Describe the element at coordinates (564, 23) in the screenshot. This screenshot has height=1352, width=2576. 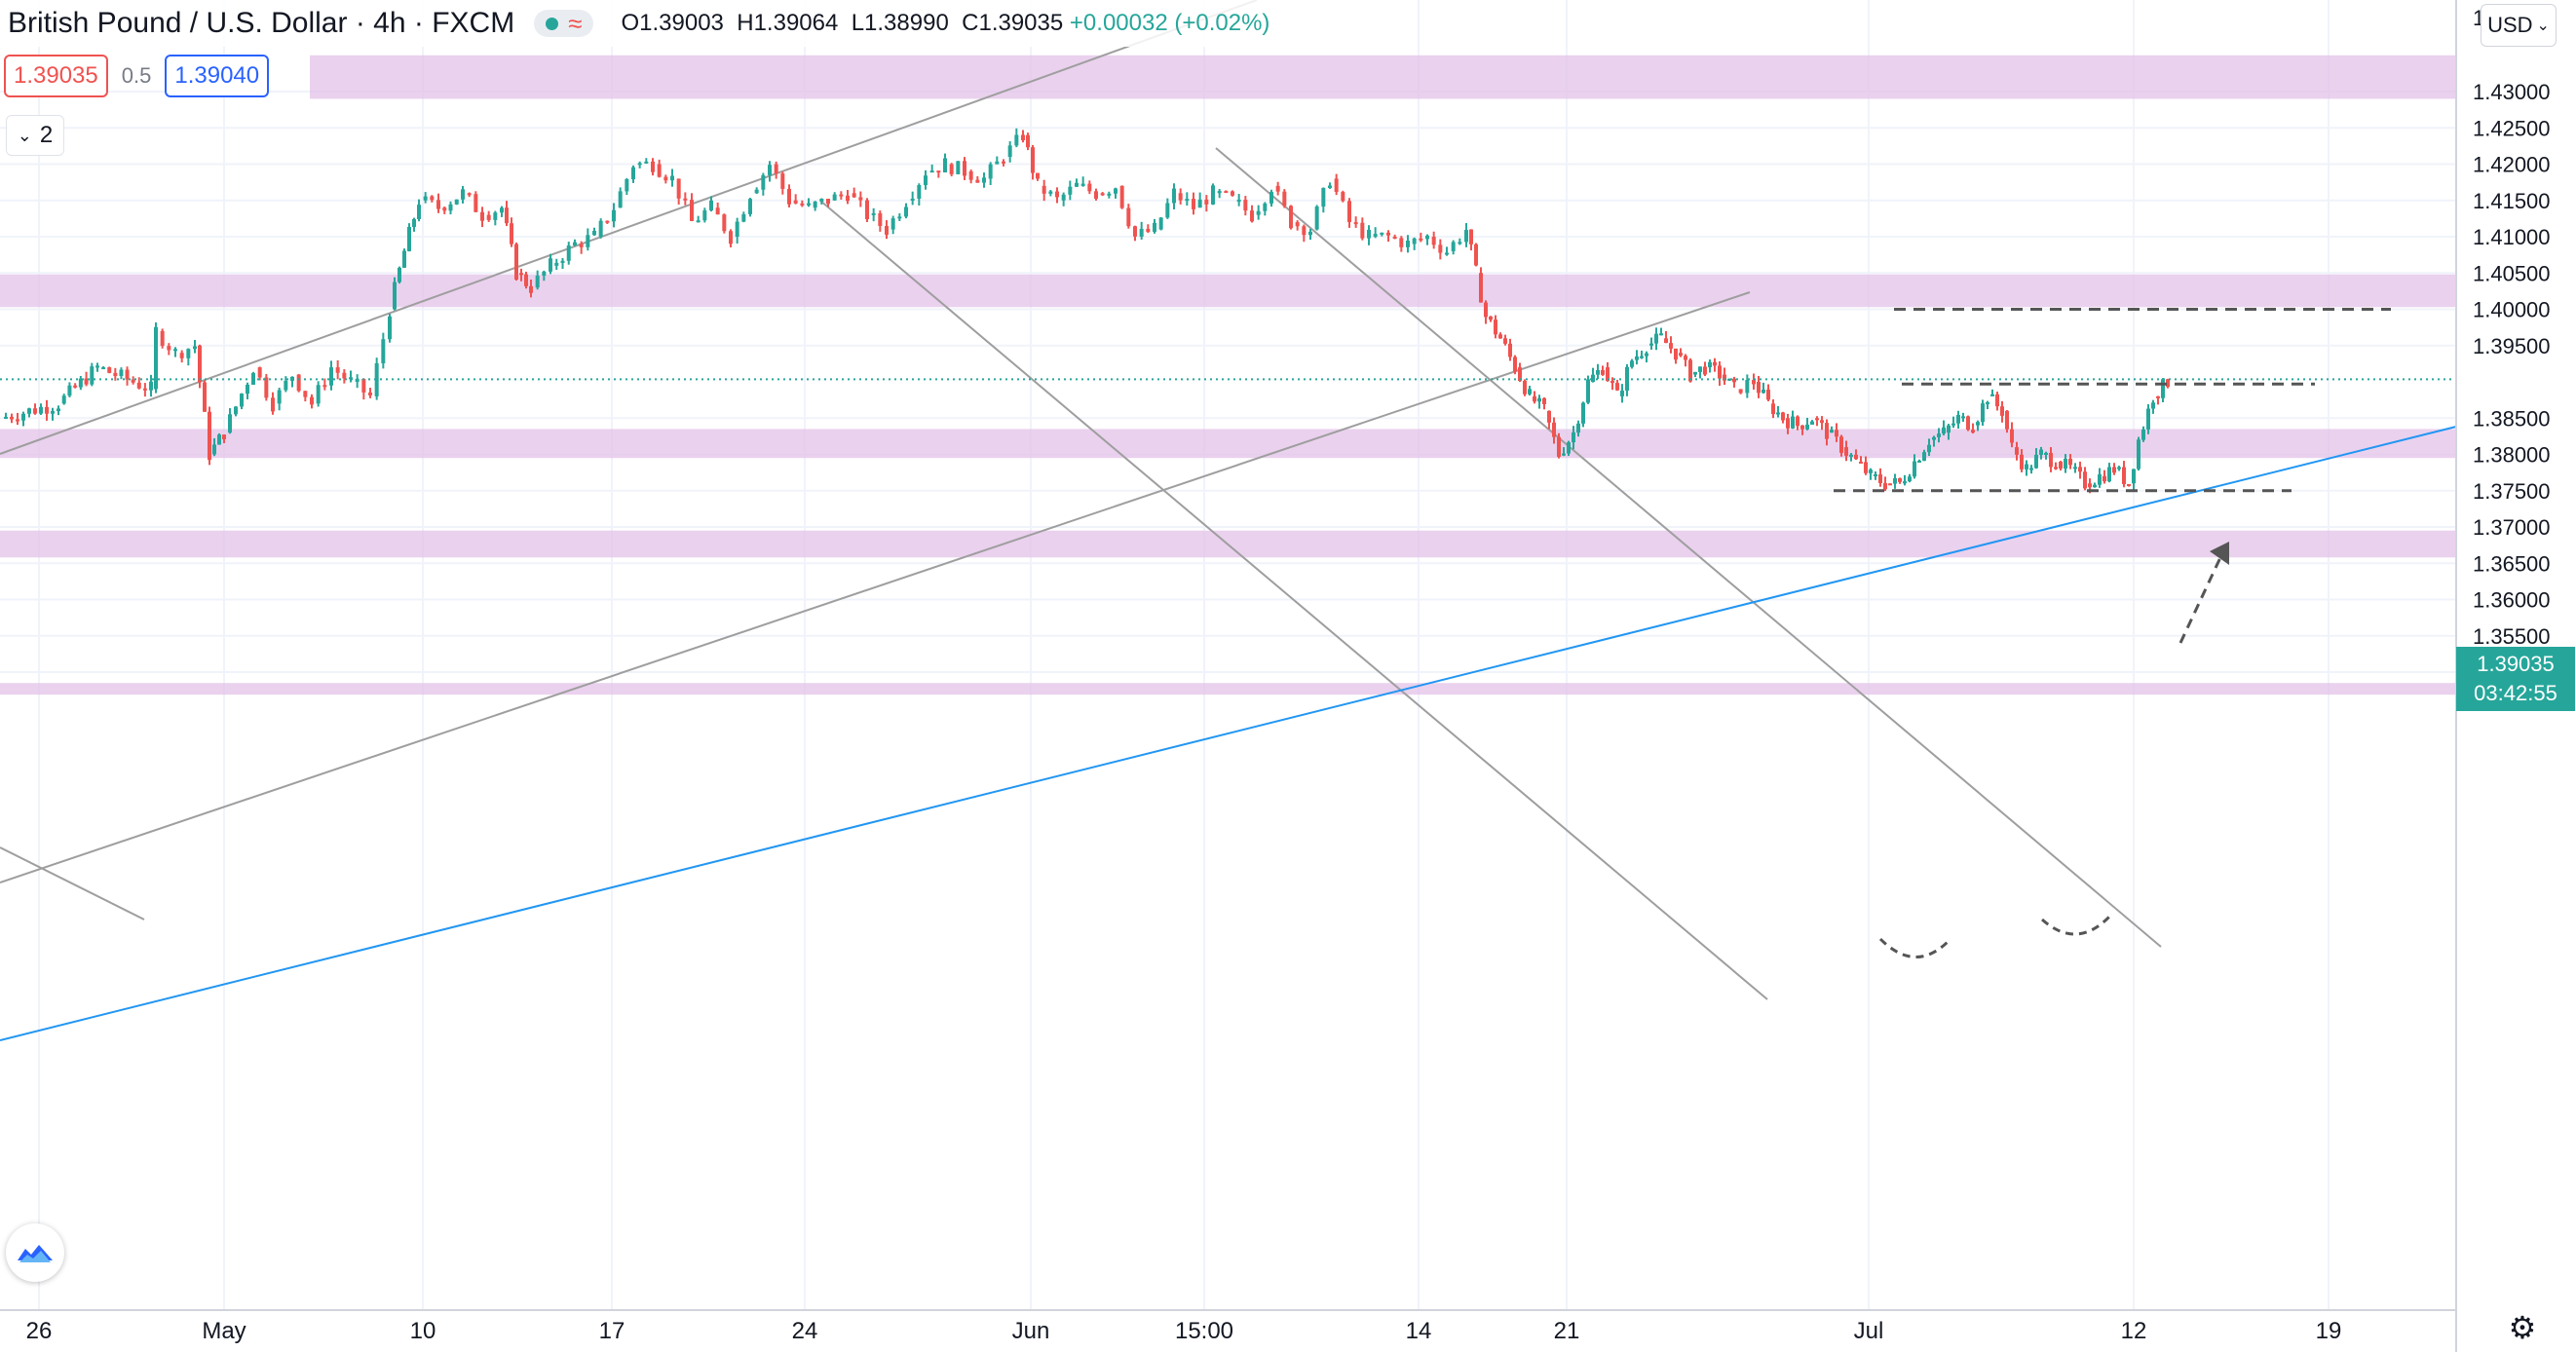
I see `market-status: ≈` at that location.